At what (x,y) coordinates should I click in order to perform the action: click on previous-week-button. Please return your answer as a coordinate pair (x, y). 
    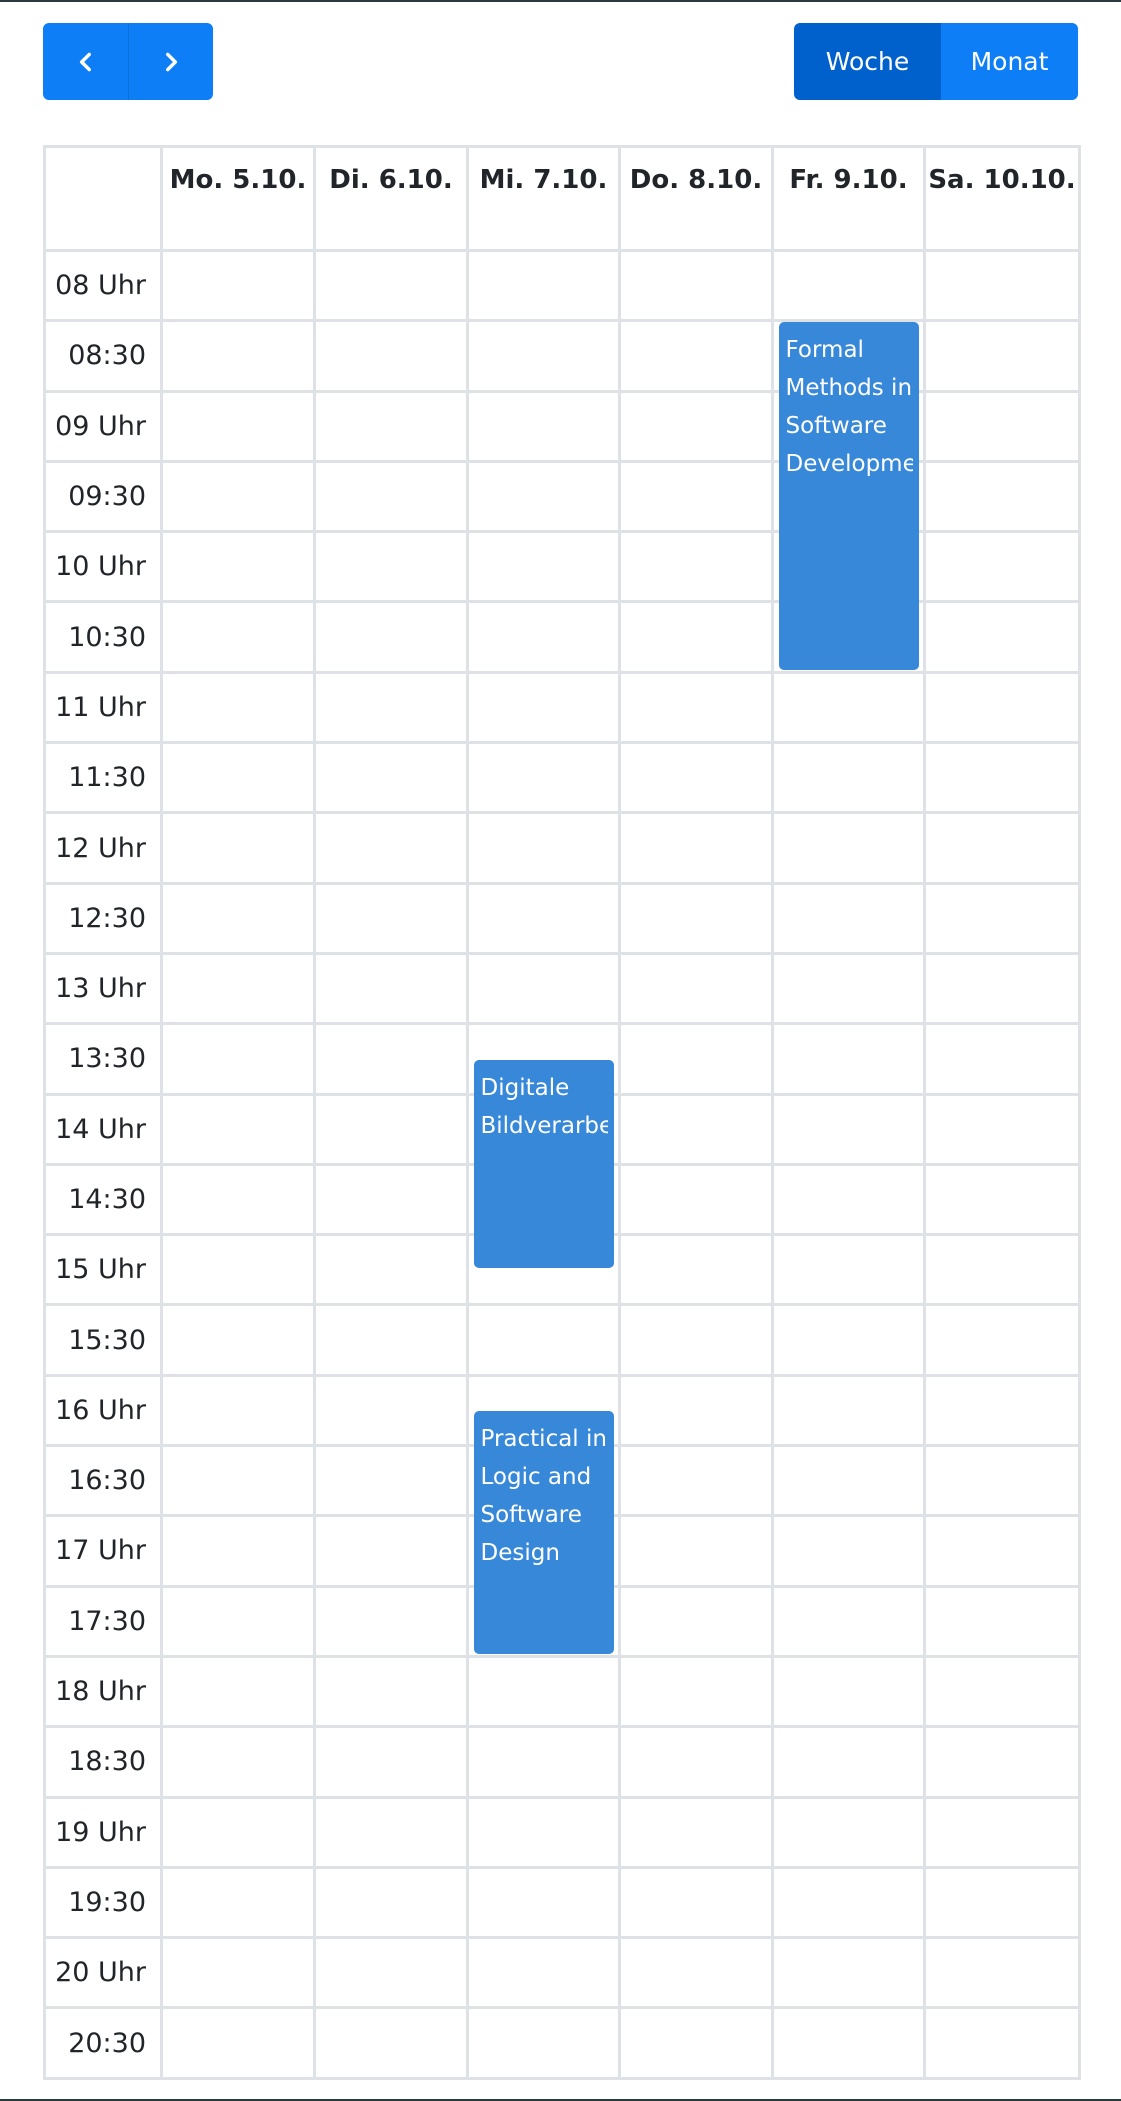
    Looking at the image, I should click on (85, 61).